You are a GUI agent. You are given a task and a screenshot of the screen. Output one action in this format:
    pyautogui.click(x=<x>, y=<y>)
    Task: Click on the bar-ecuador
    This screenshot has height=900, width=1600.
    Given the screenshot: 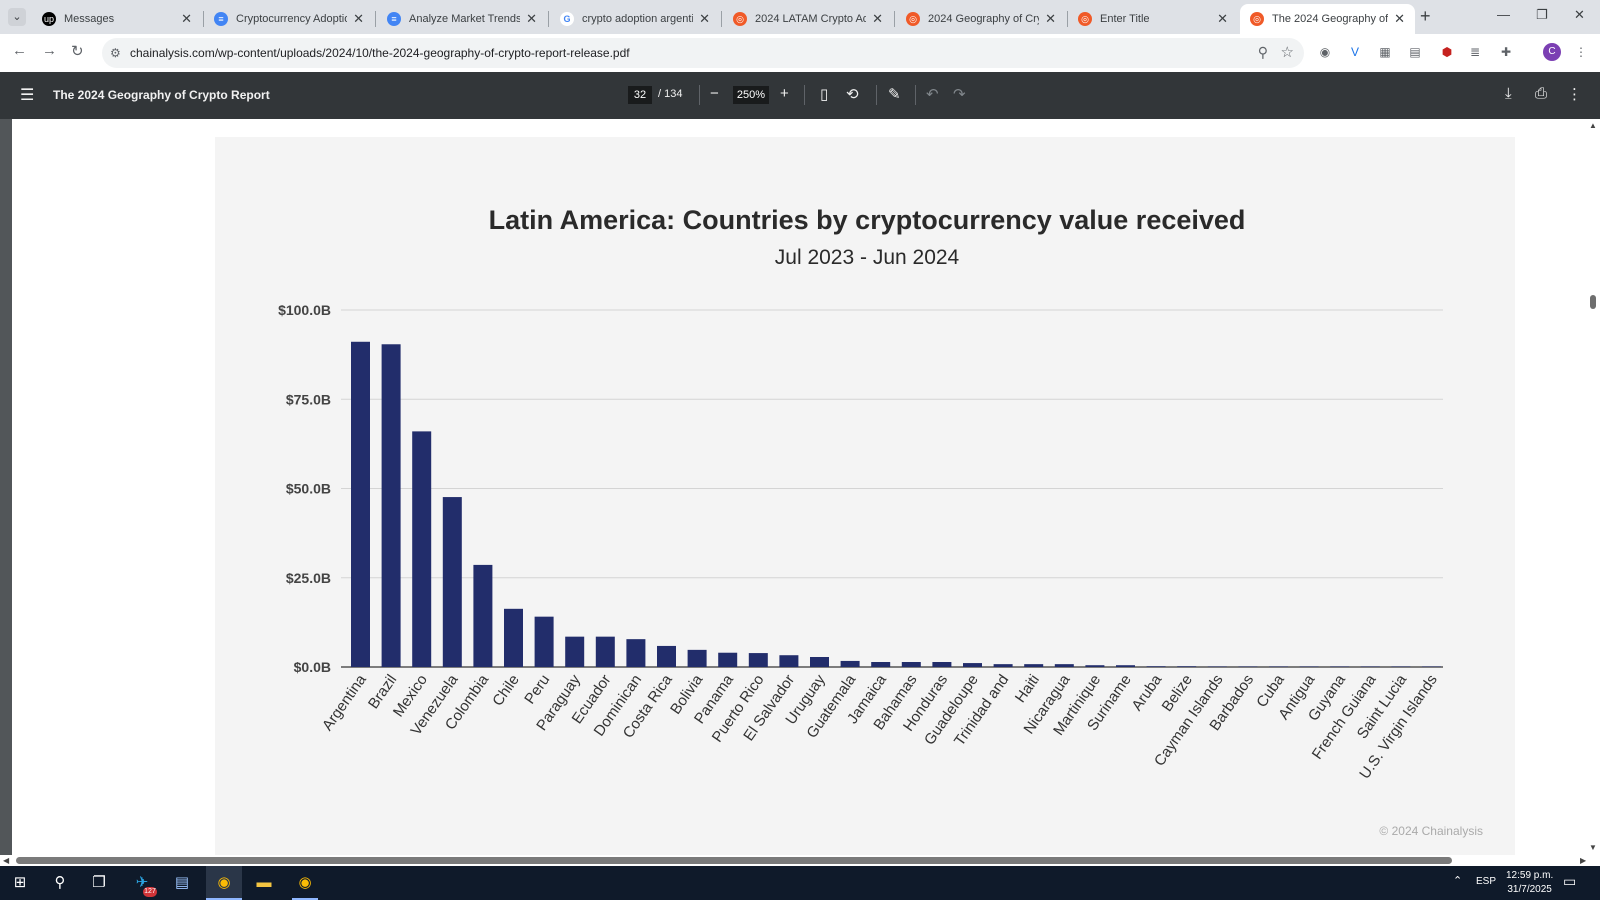 What is the action you would take?
    pyautogui.click(x=605, y=651)
    